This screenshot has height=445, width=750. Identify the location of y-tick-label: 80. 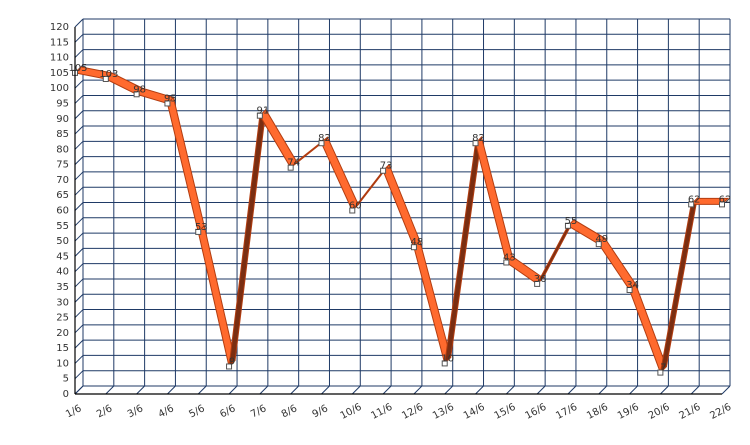
(62, 149).